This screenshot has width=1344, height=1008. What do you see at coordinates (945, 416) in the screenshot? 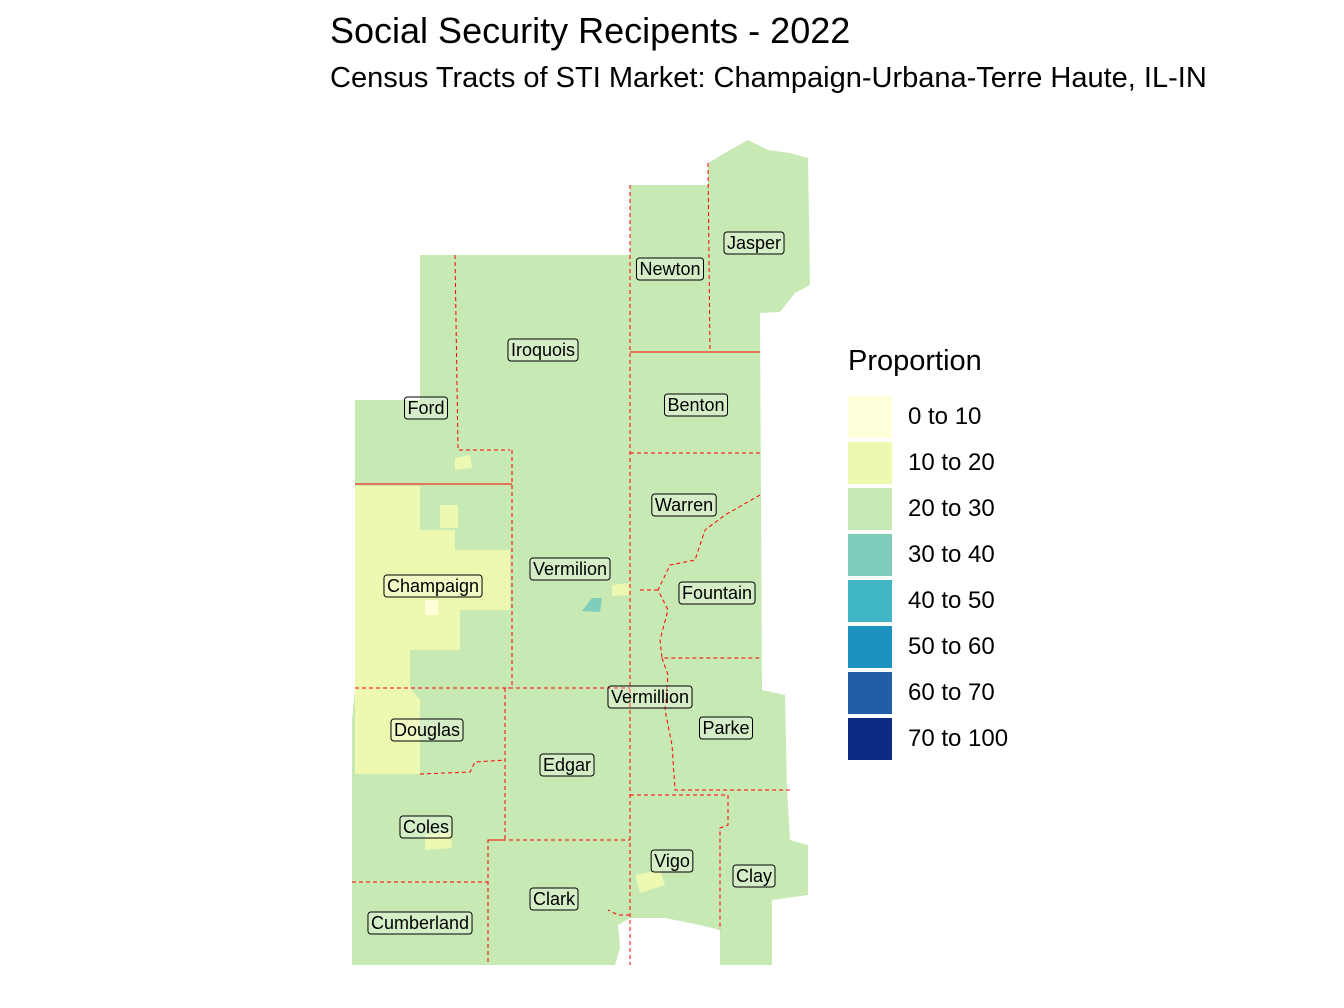
I see `legend-label: 0 to 10` at bounding box center [945, 416].